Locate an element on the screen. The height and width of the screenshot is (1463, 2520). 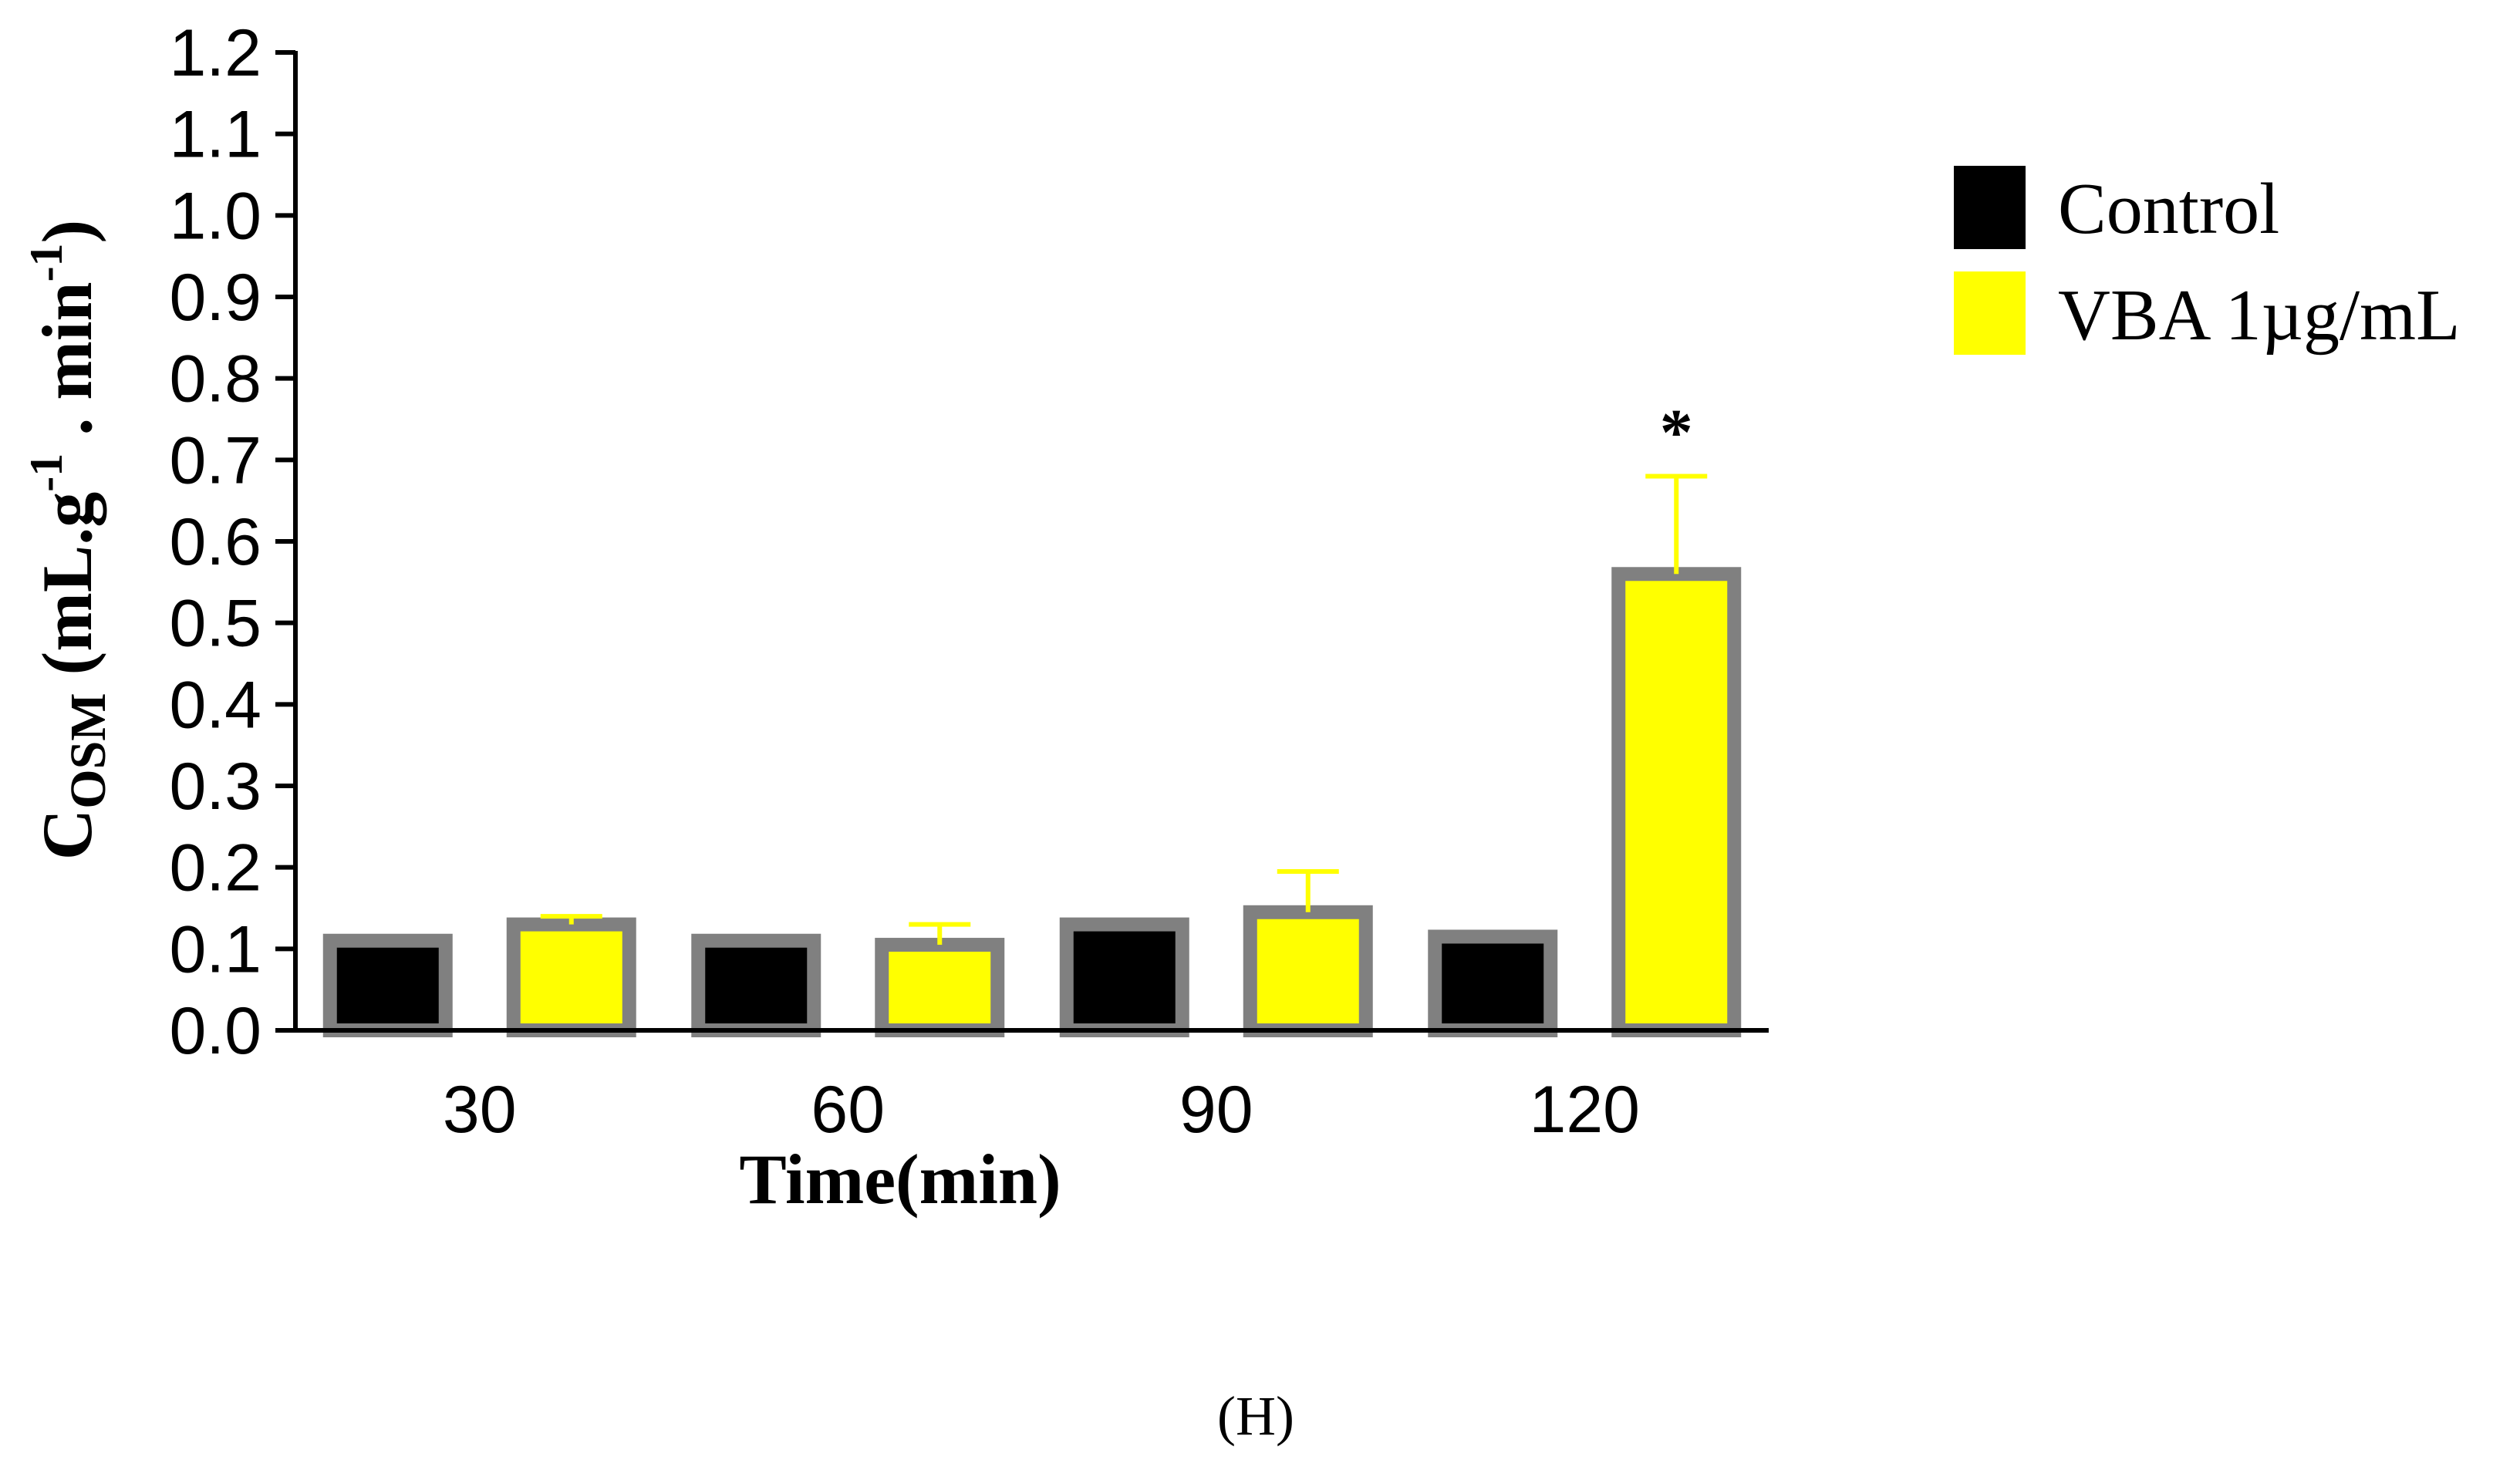
y-tick-label: 0.1 is located at coordinates (215, 949).